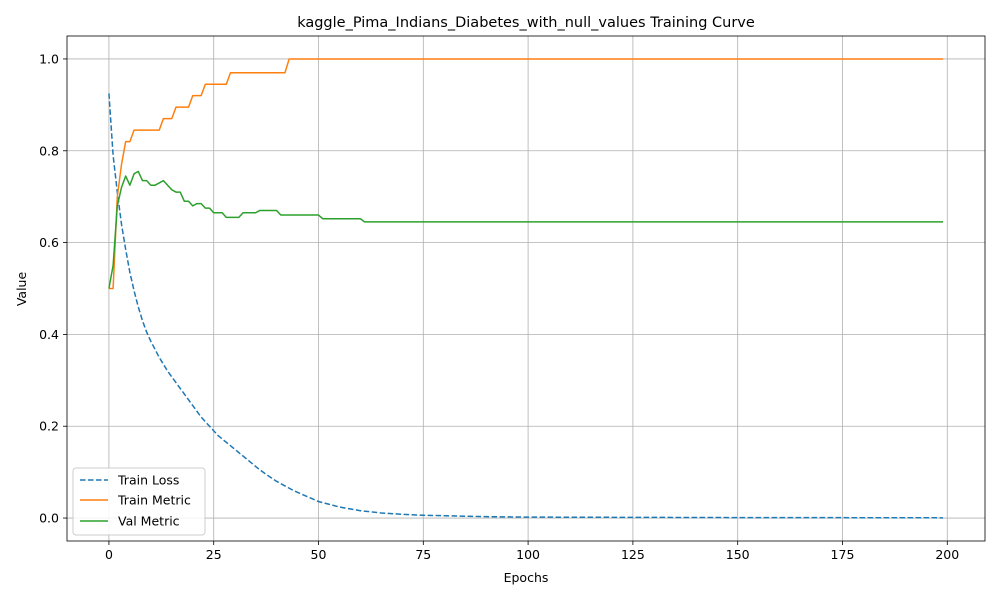 Image resolution: width=1000 pixels, height=600 pixels. Describe the element at coordinates (49, 242) in the screenshot. I see `y-tick-label: 0.6` at that location.